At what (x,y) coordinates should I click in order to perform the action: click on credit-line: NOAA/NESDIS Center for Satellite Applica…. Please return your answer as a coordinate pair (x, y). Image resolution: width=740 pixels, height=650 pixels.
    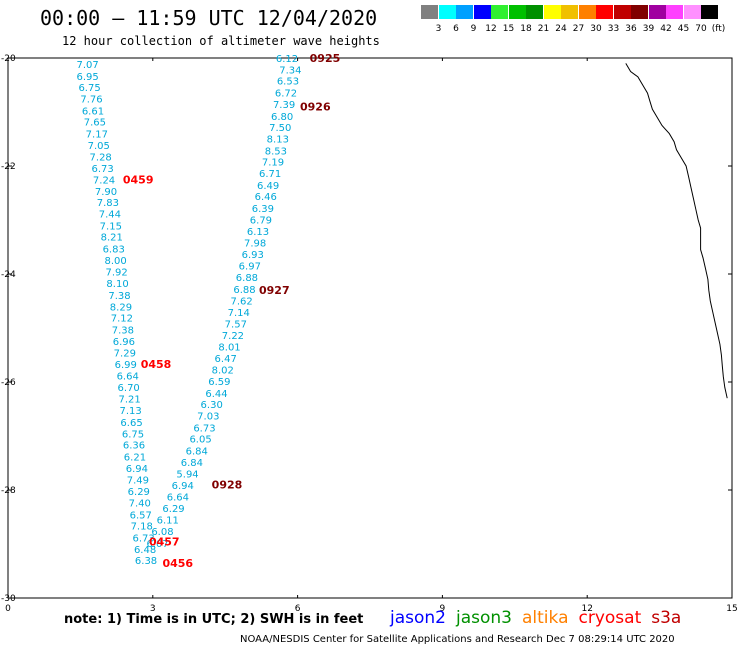
    Looking at the image, I should click on (457, 639).